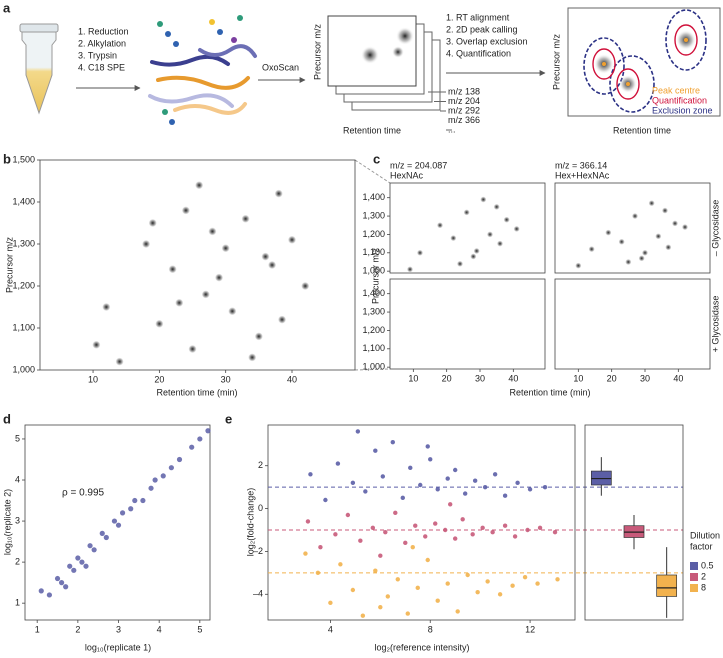  What do you see at coordinates (39, 72) in the screenshot?
I see `tube` at bounding box center [39, 72].